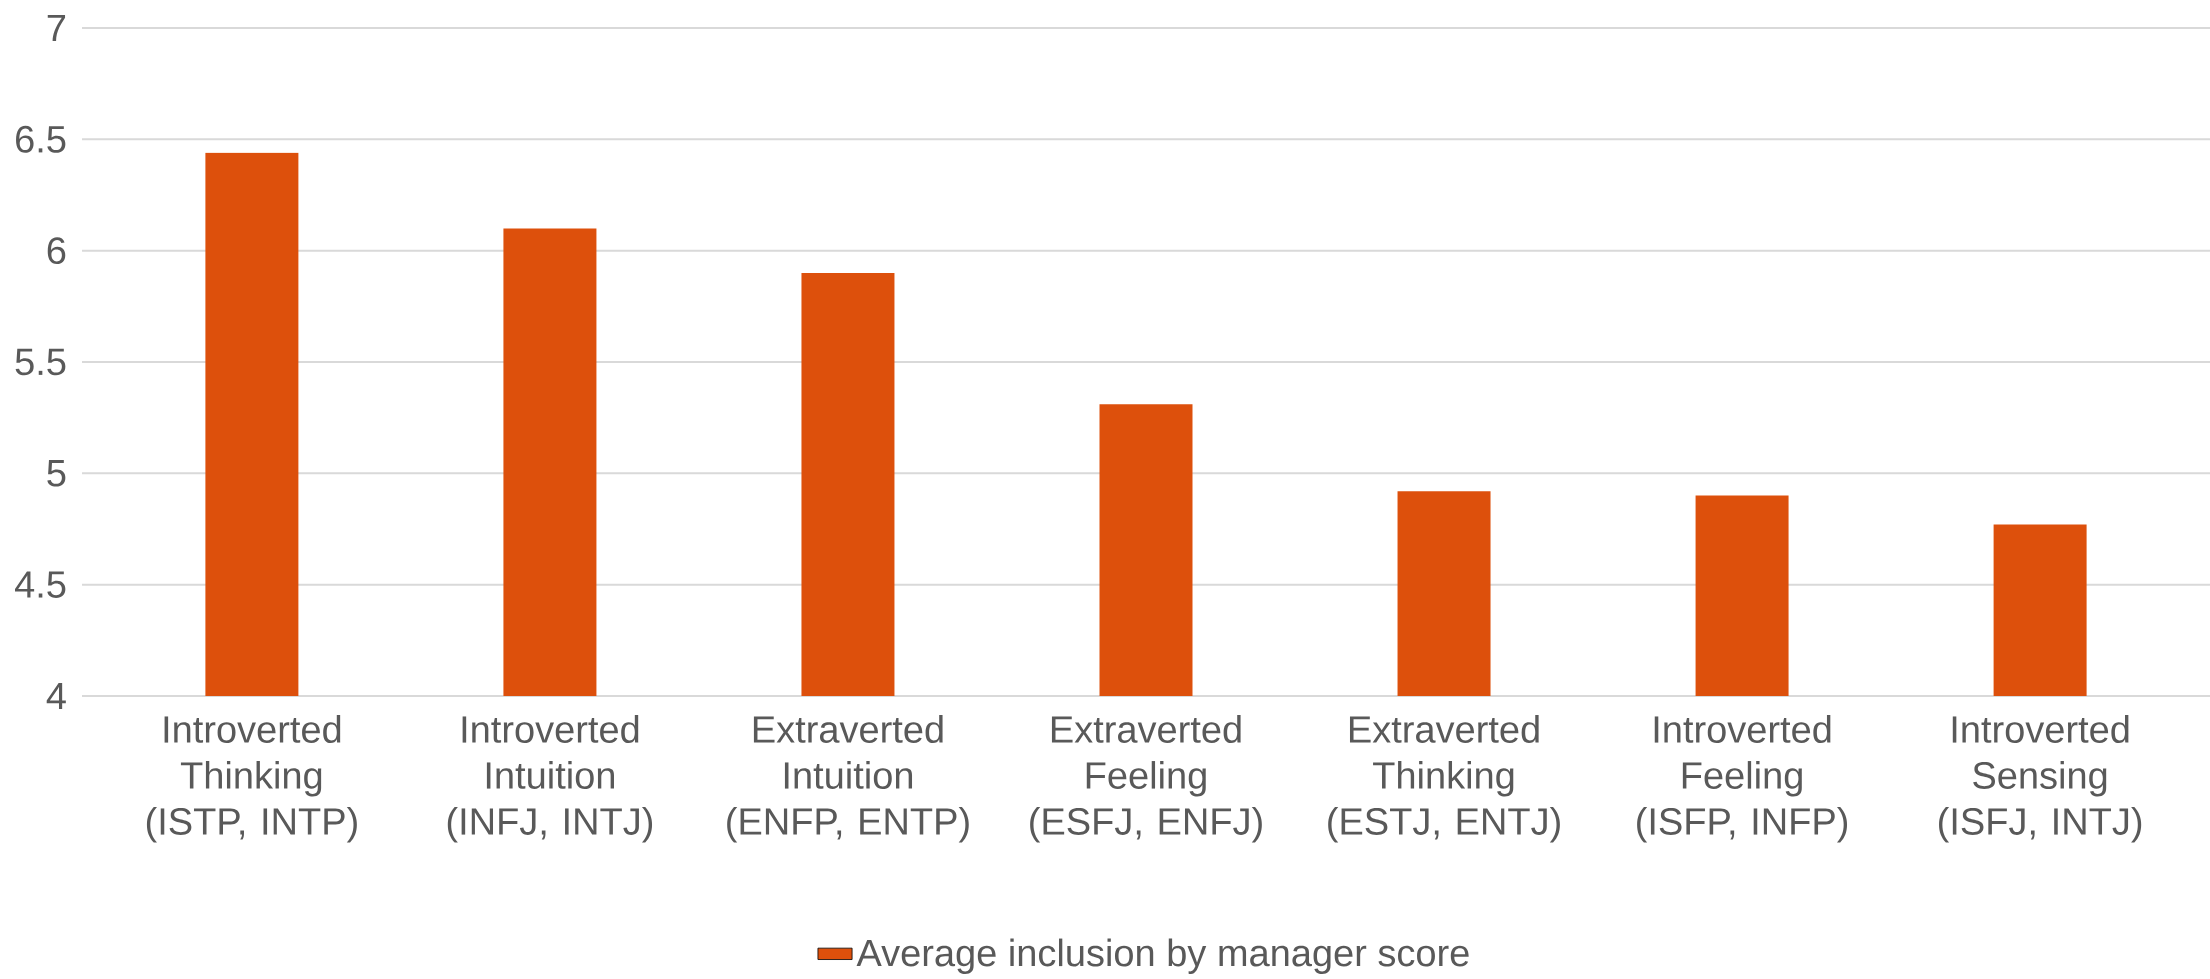  What do you see at coordinates (550, 779) in the screenshot?
I see `x-tick-label: Introverted Intuition (INFJ, INTJ)` at bounding box center [550, 779].